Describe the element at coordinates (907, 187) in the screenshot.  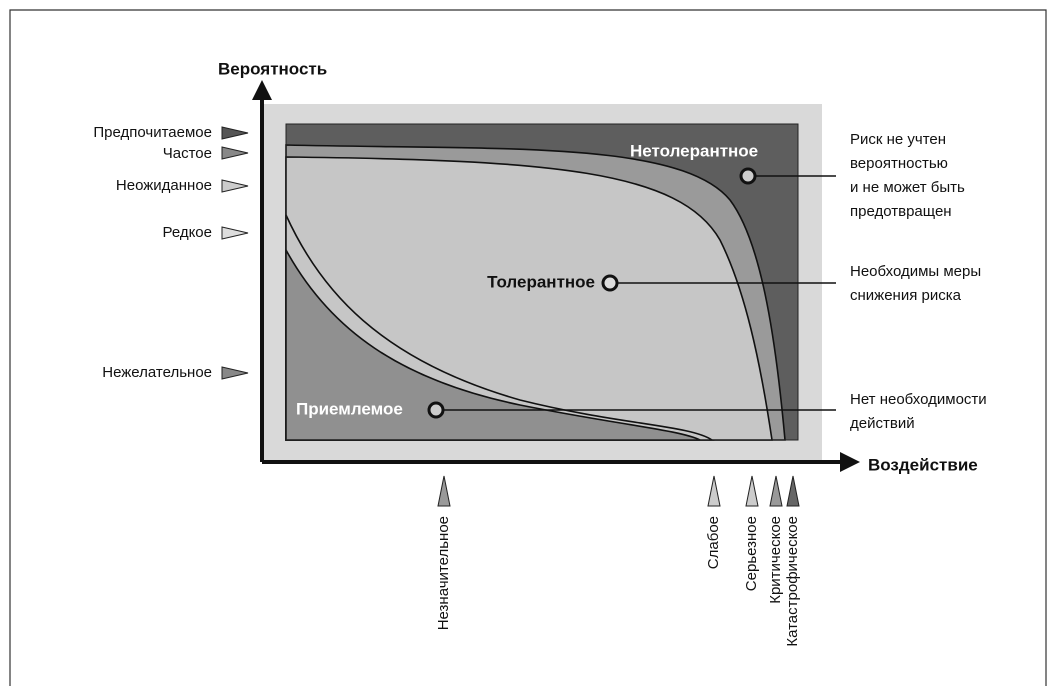
I see `note-line: и не может быть` at that location.